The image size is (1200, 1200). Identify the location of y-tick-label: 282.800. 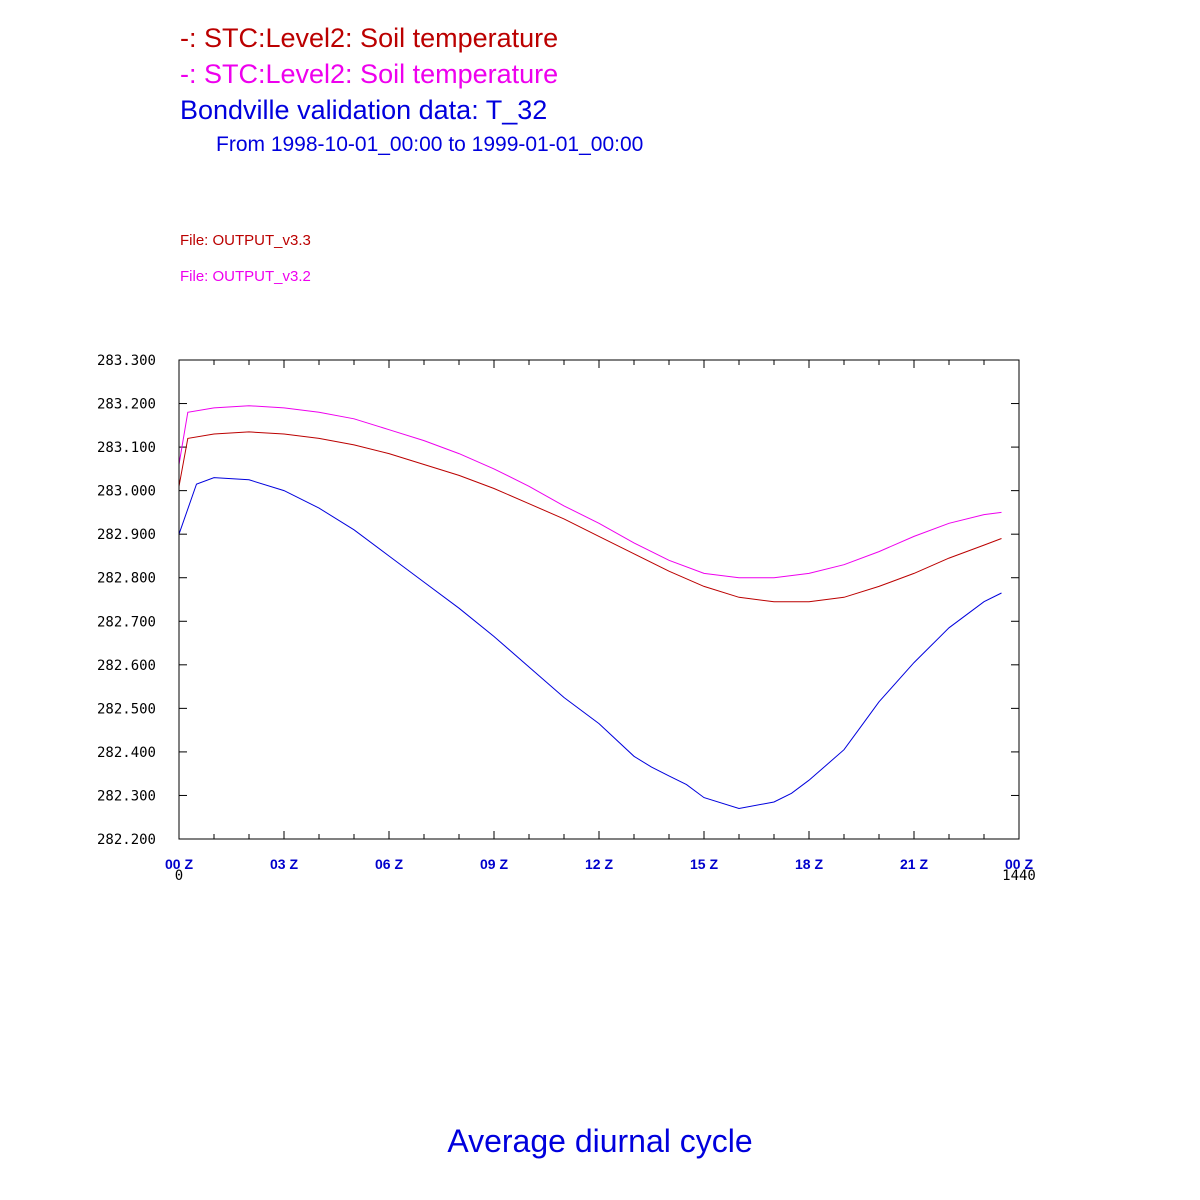
(126, 579).